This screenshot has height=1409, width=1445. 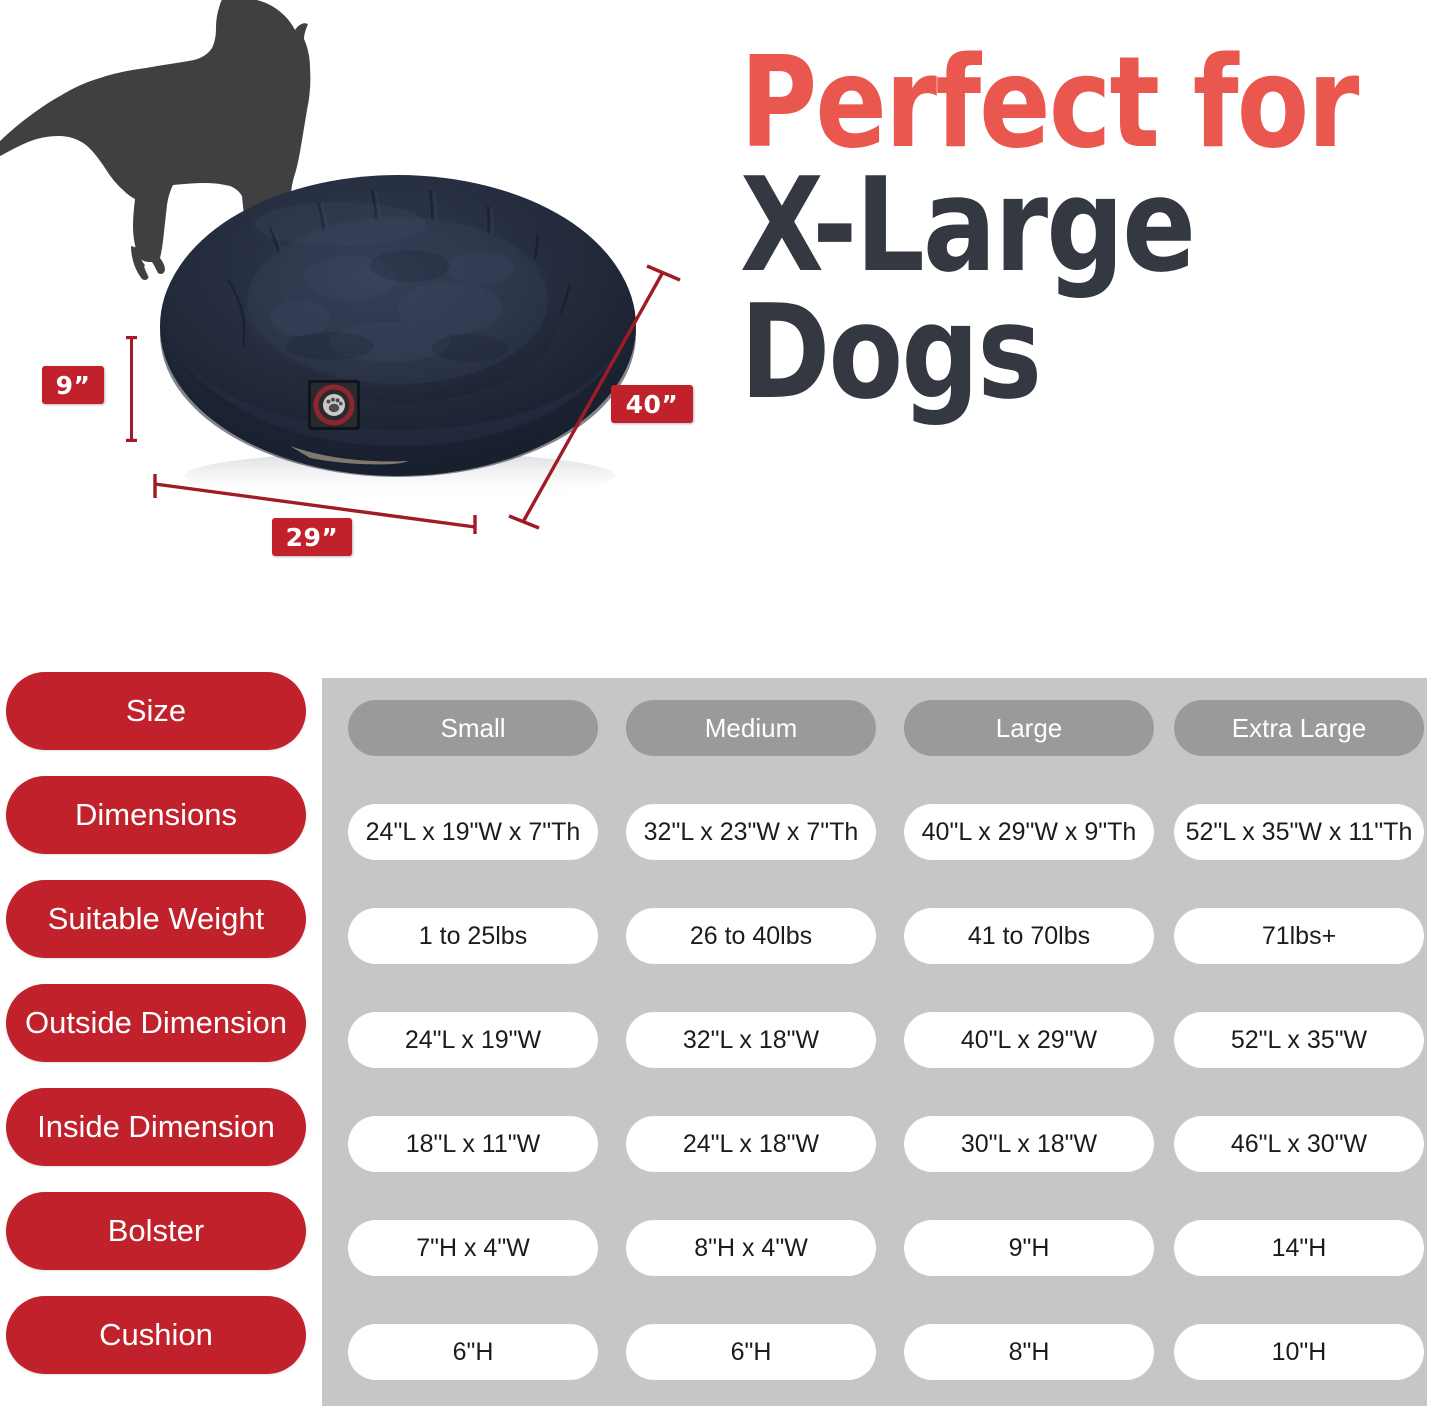 What do you see at coordinates (1029, 1248) in the screenshot?
I see `cell-bolster-large: 9"H` at bounding box center [1029, 1248].